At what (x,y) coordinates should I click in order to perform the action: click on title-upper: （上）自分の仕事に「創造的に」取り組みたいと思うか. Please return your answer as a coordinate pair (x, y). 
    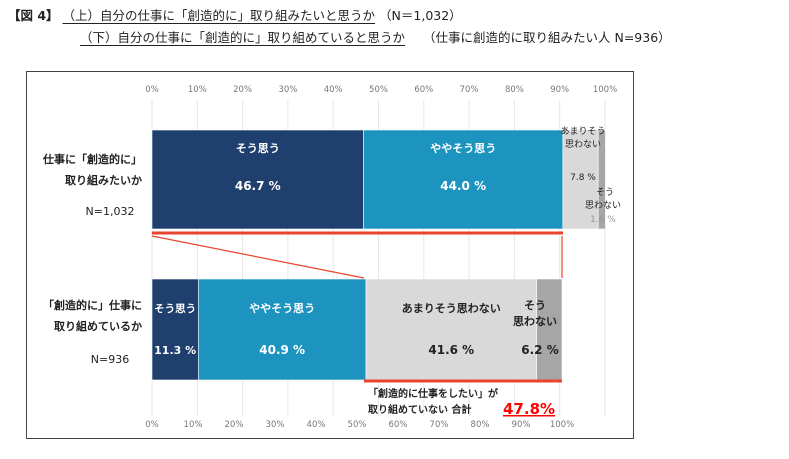
    Looking at the image, I should click on (219, 15).